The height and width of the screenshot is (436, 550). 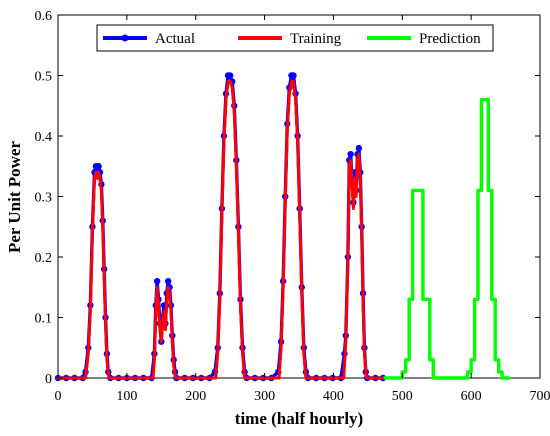 What do you see at coordinates (402, 396) in the screenshot?
I see `x-tick-label: 500` at bounding box center [402, 396].